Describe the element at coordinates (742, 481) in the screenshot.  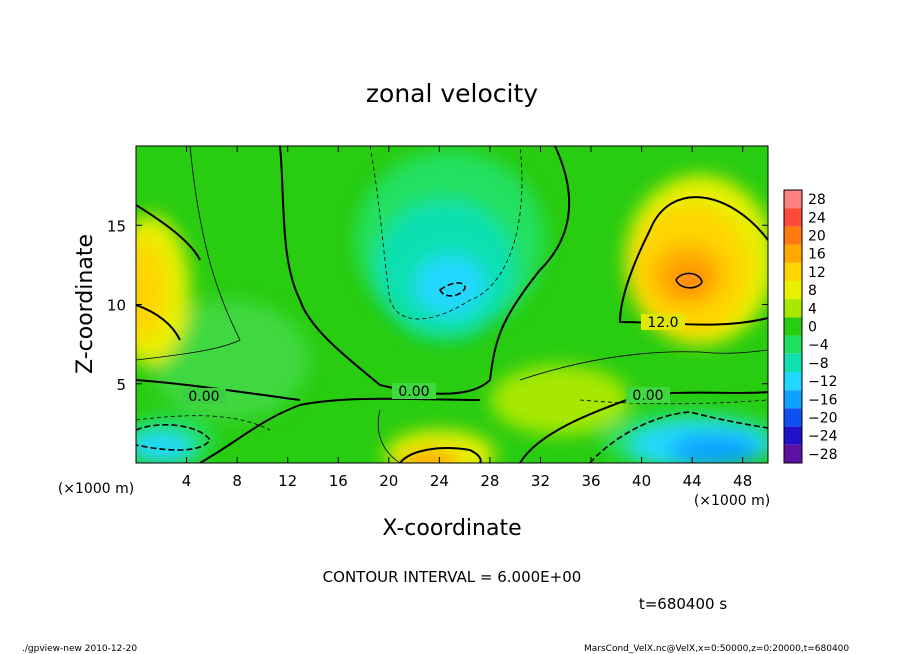
I see `x-tick-label: 48` at that location.